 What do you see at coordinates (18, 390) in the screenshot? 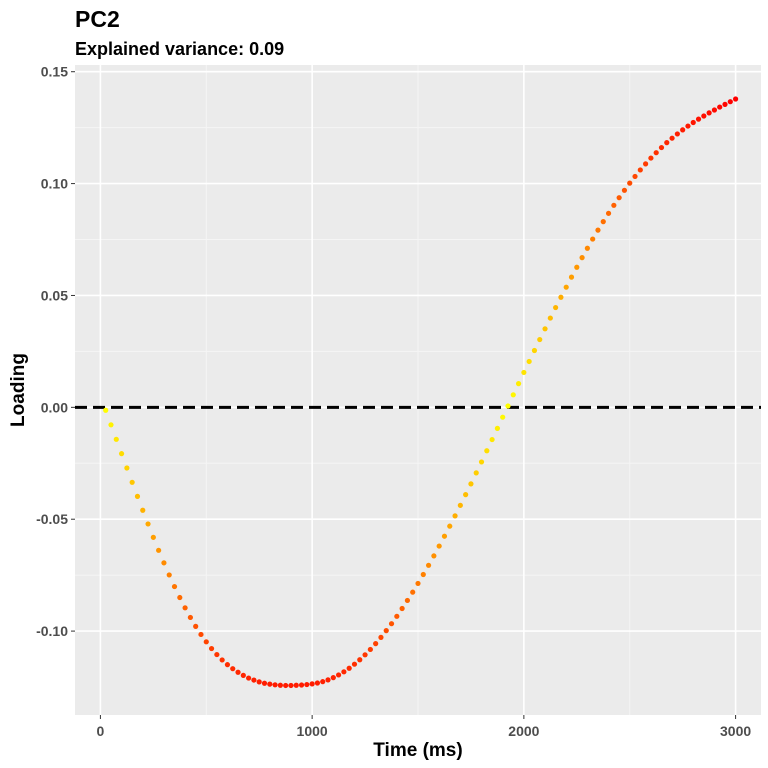
I see `y-axis-title: Loading` at bounding box center [18, 390].